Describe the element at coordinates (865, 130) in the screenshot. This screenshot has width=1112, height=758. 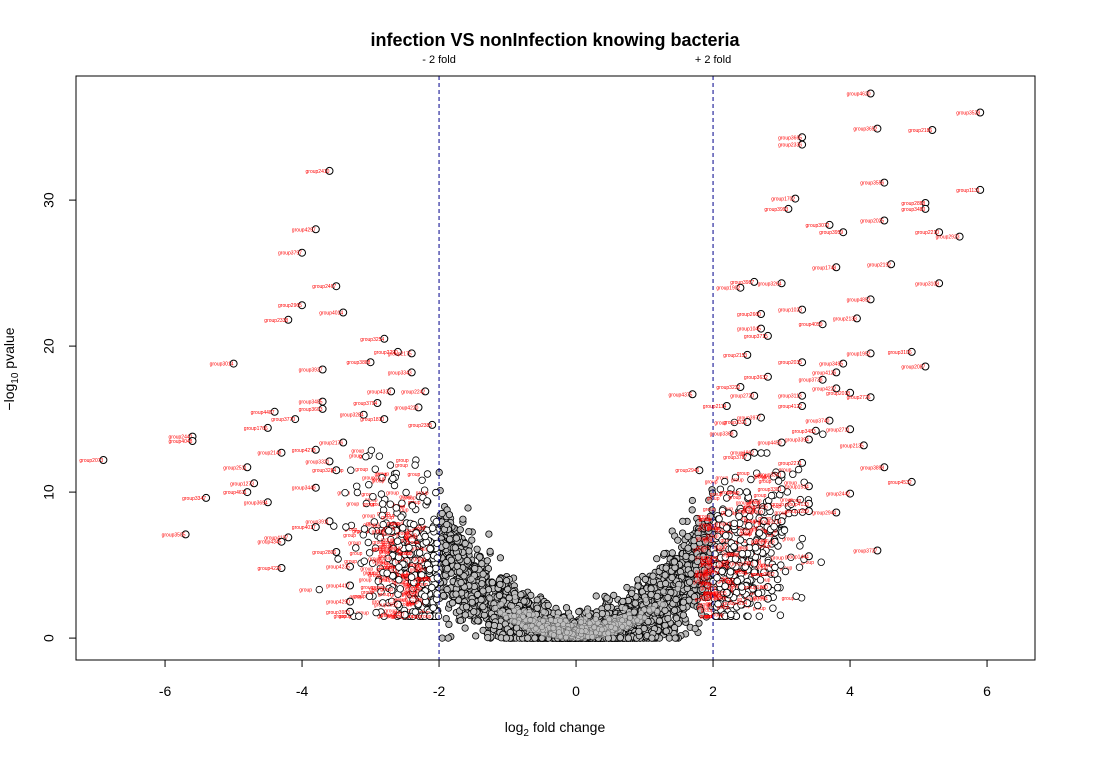
I see `point-label: group3652` at that location.